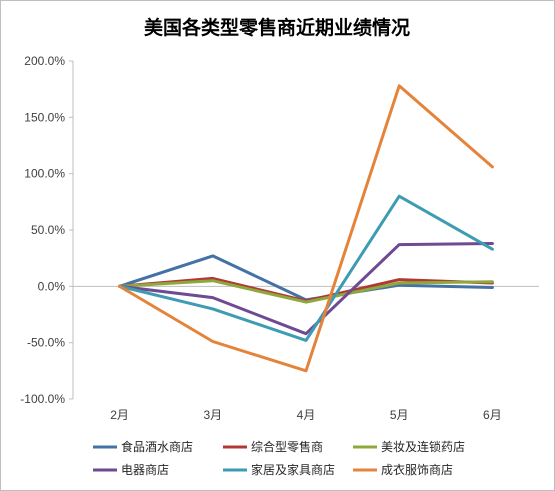 This screenshot has width=555, height=491. I want to click on y-tick-label: -100.0%, so click(42, 399).